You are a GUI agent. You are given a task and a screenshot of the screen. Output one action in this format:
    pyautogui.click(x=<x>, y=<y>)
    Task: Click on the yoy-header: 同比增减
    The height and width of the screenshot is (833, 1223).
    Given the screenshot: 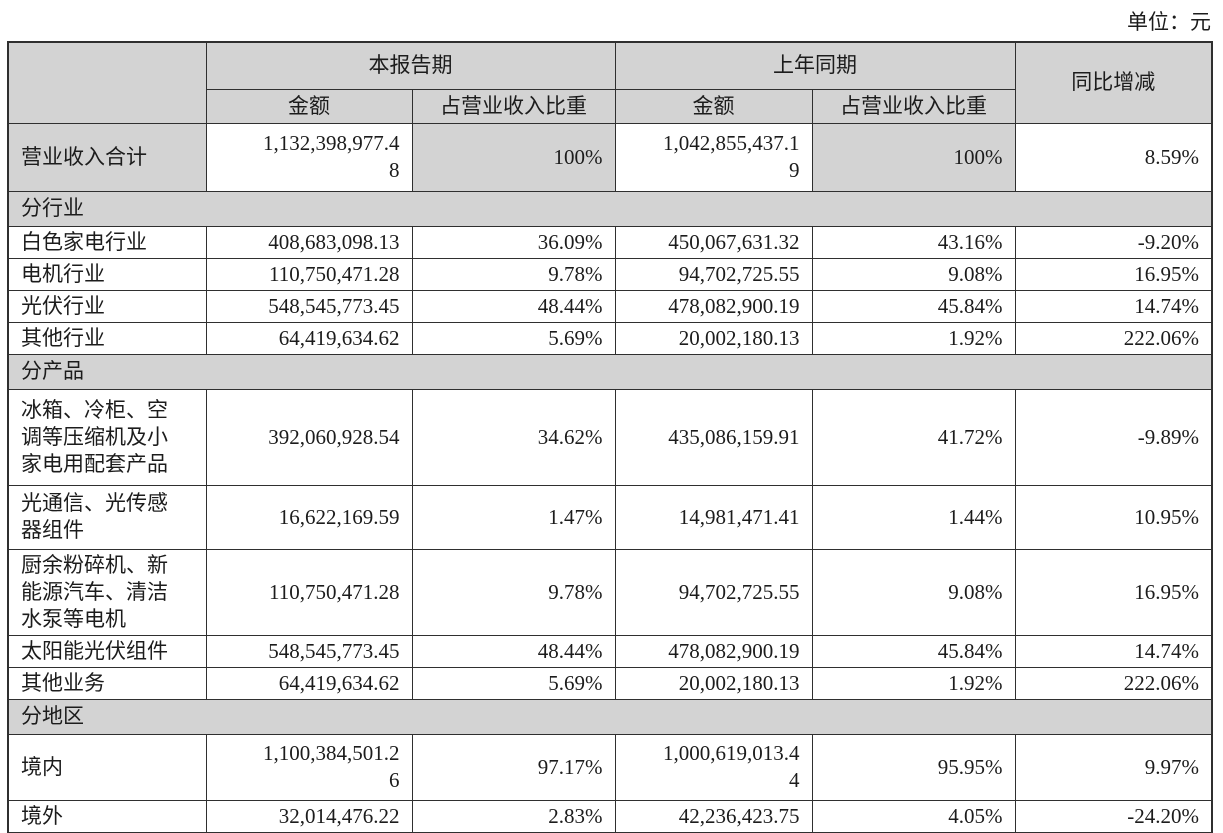 What is the action you would take?
    pyautogui.click(x=1113, y=82)
    